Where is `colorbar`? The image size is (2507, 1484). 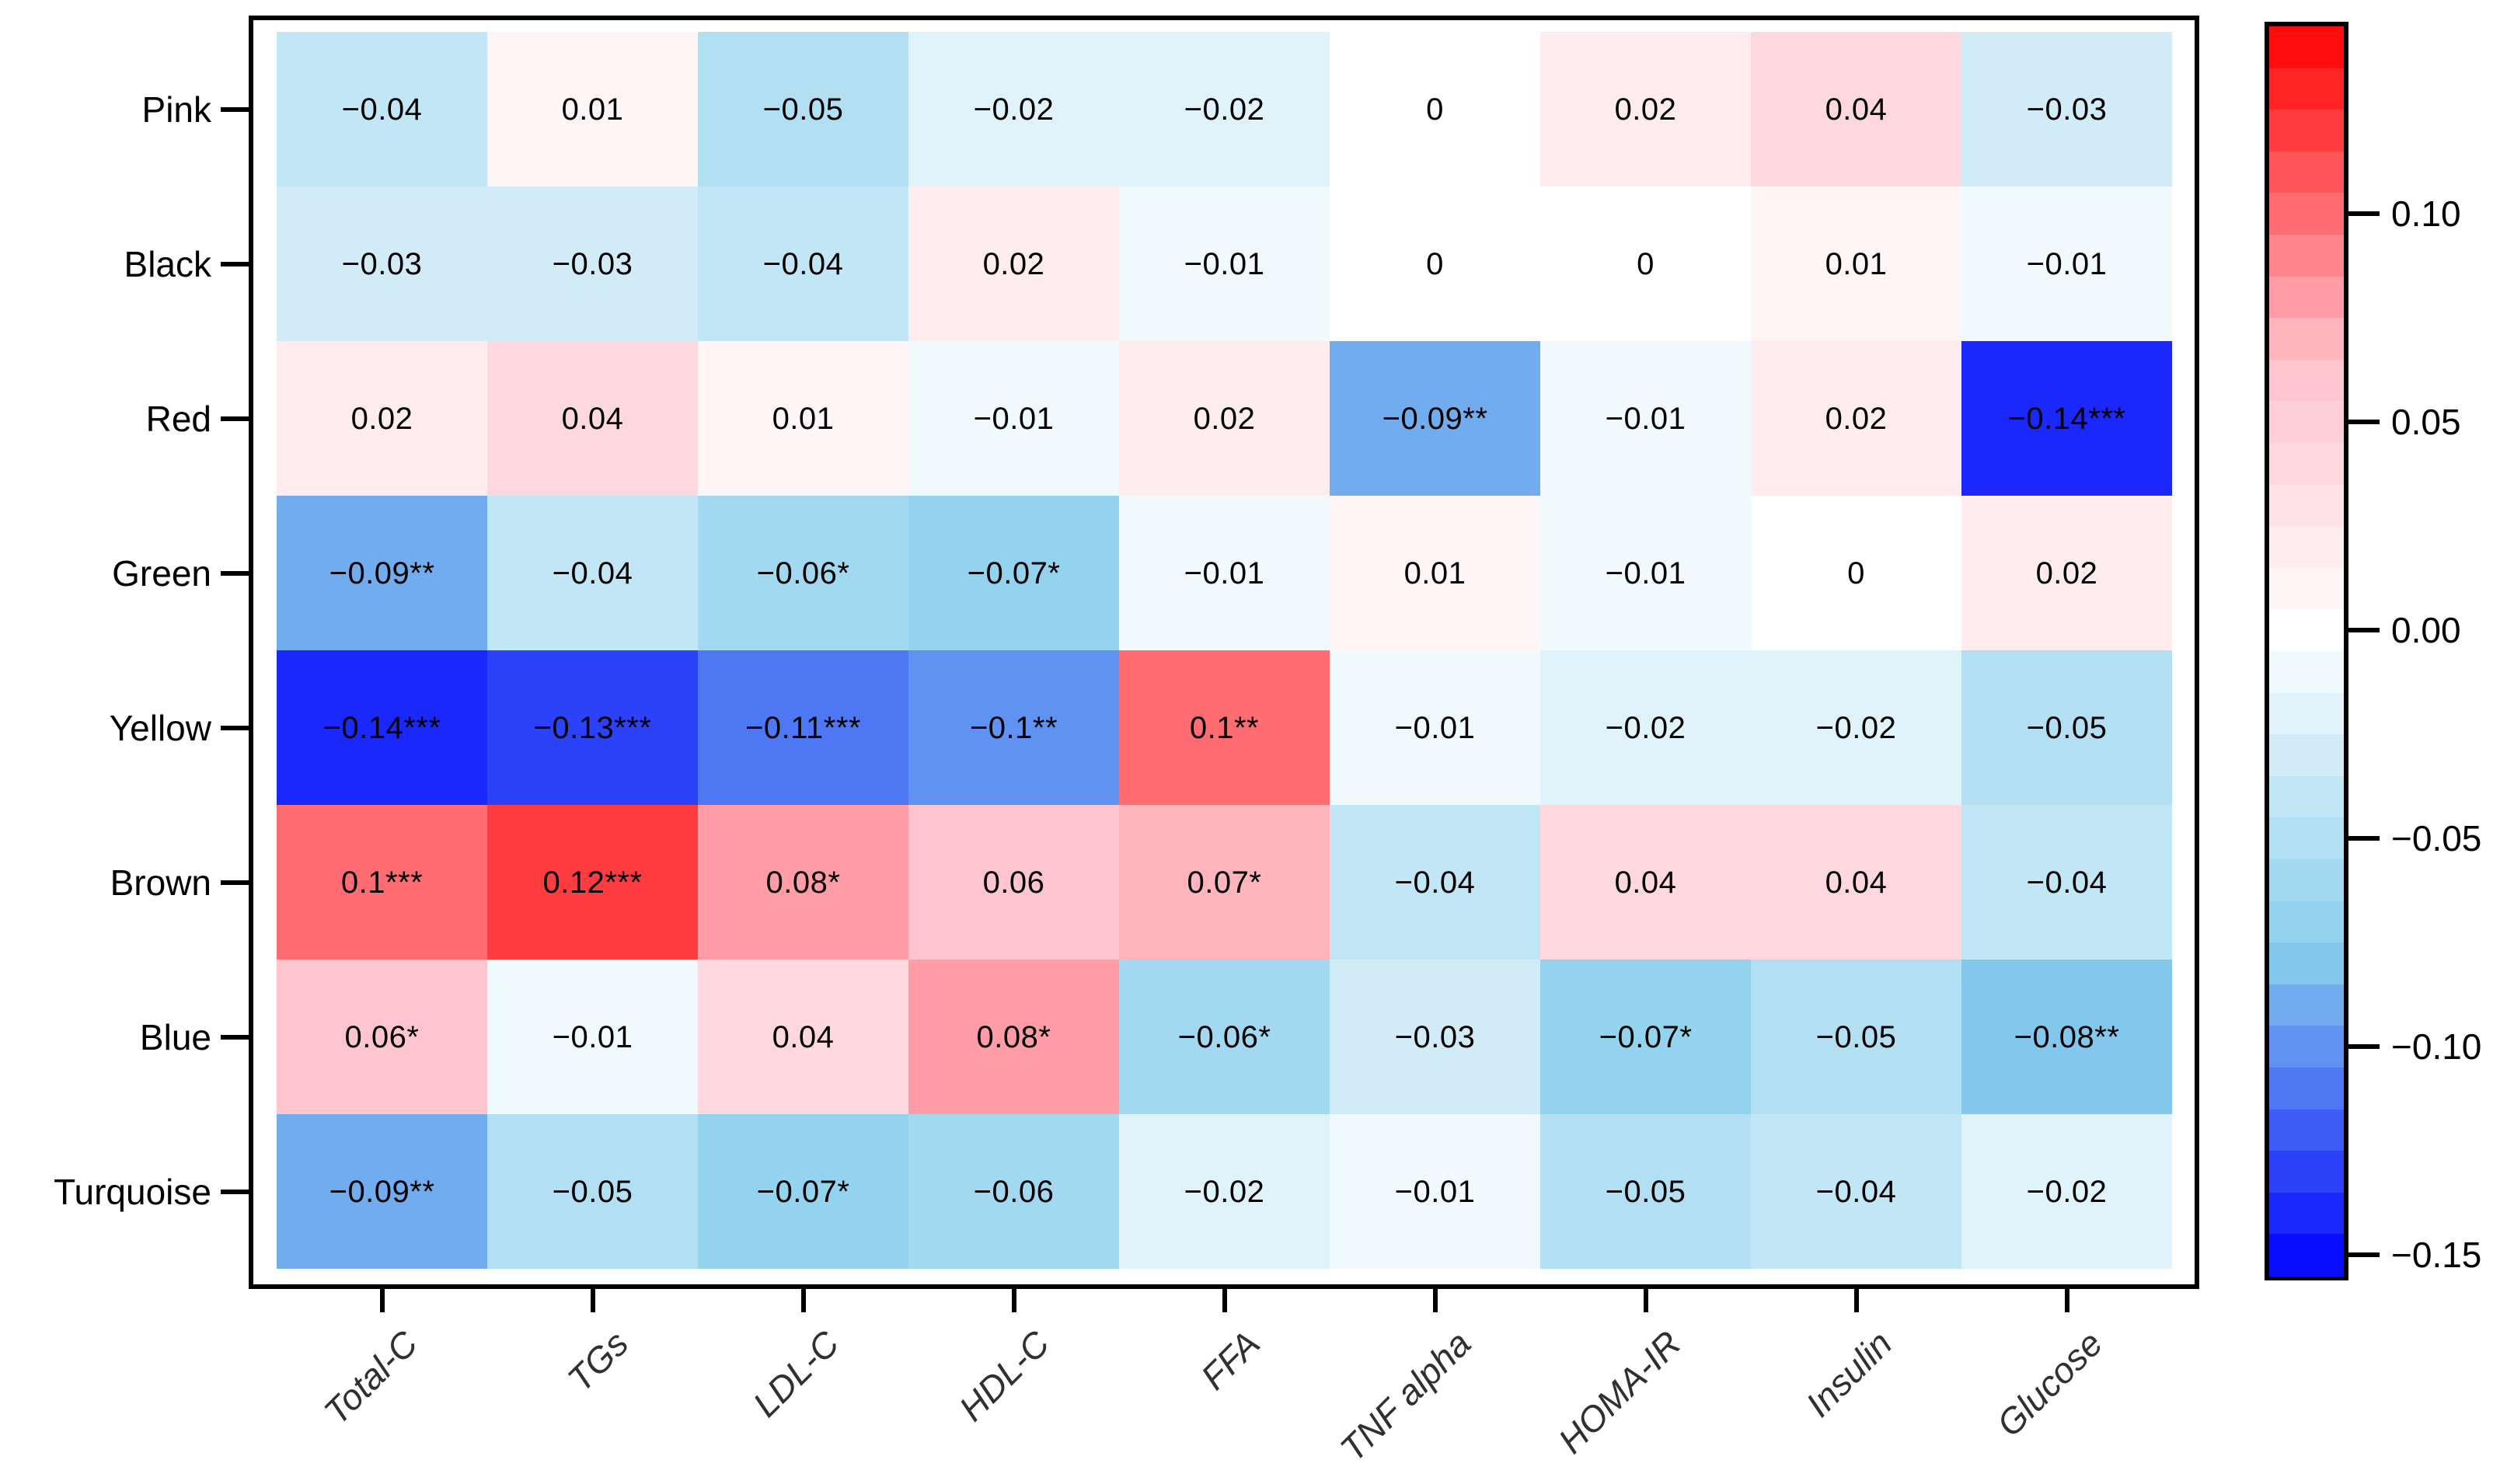 colorbar is located at coordinates (2307, 651).